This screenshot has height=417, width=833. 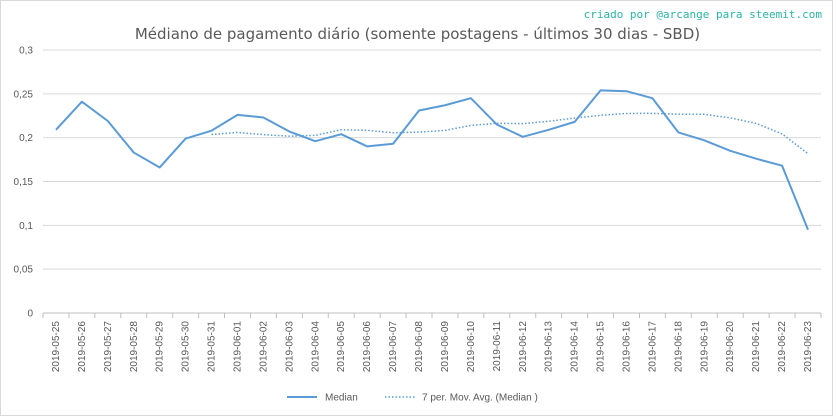 I want to click on x-tick-label: 2019-05-27, so click(x=108, y=347).